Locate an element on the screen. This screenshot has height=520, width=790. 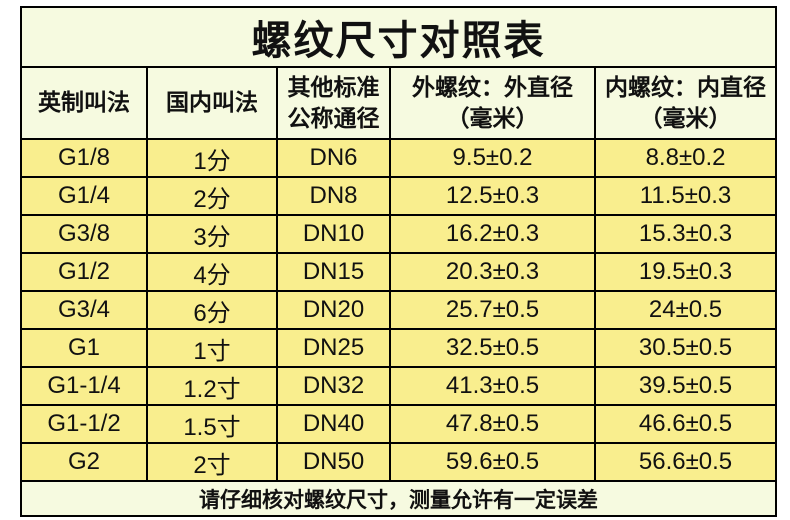
cell-internal-id: 46.6±0.5 is located at coordinates (685, 424).